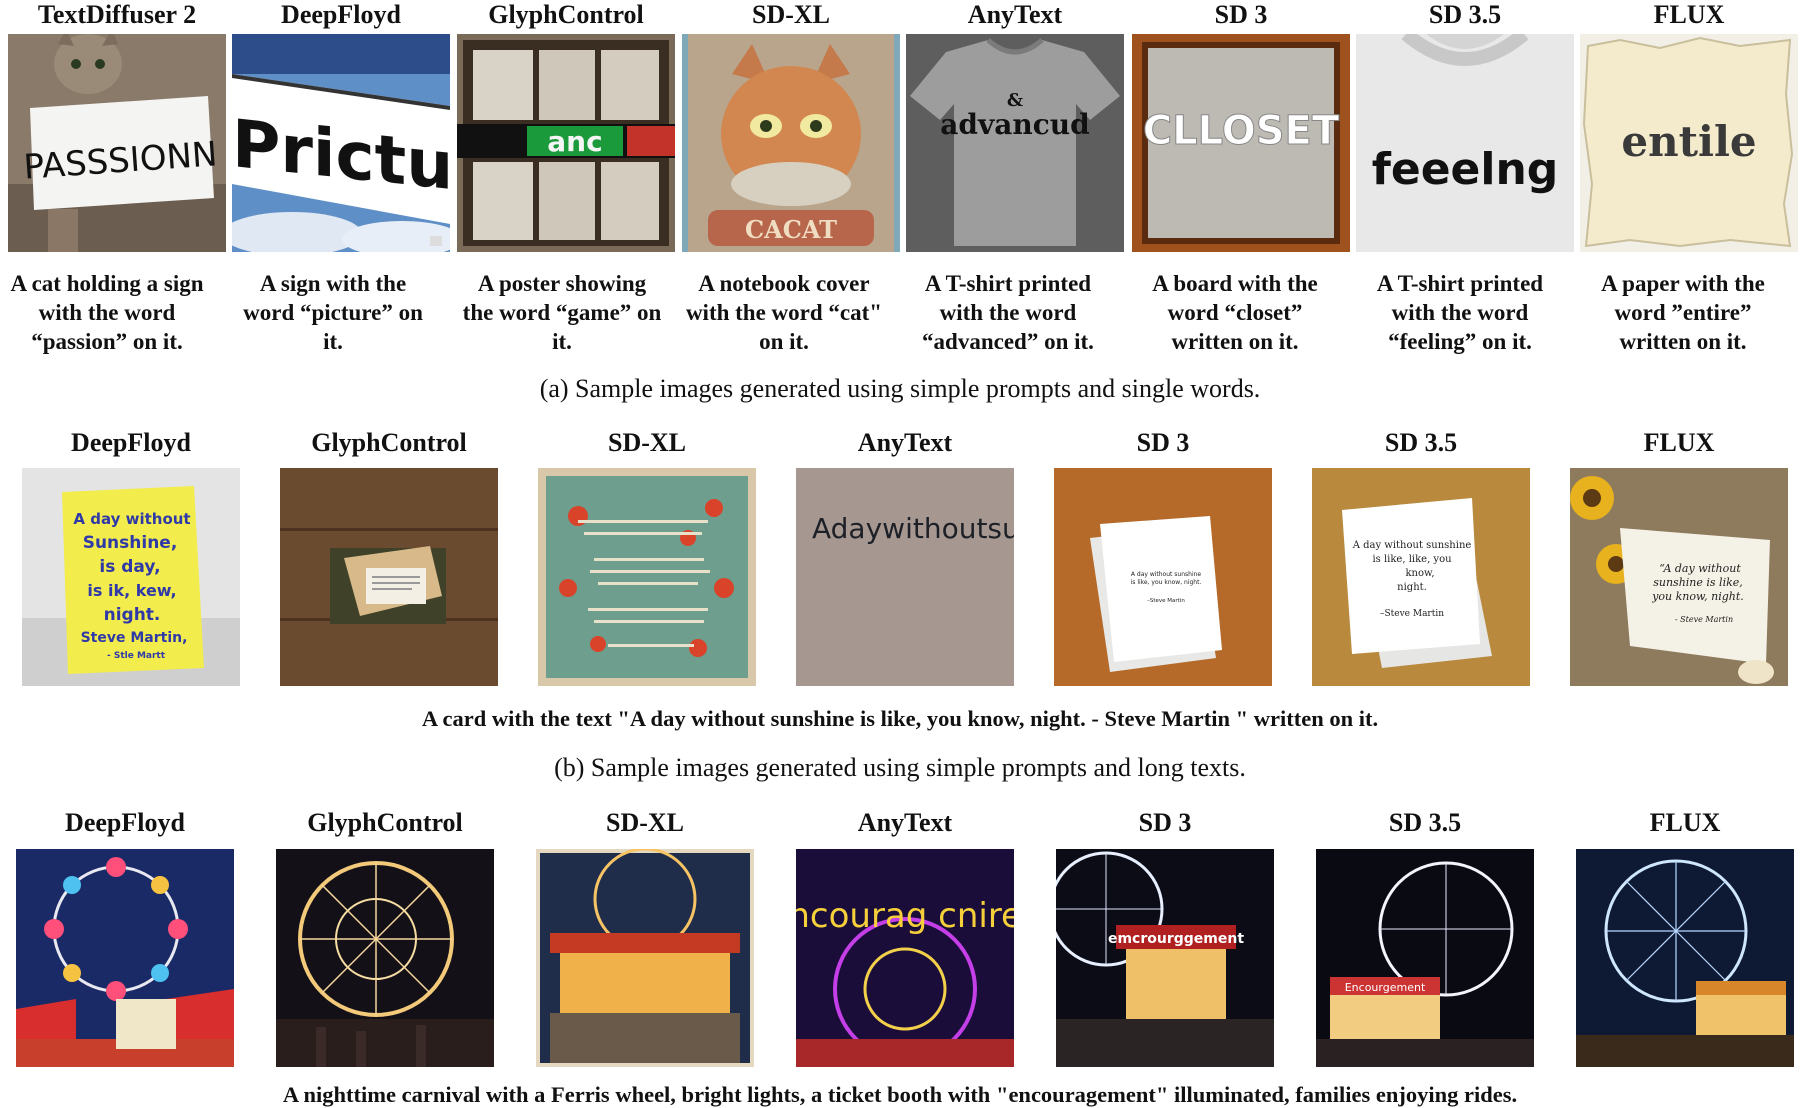 Image resolution: width=1800 pixels, height=1108 pixels. Describe the element at coordinates (389, 577) in the screenshot. I see `sample-image-glyphcontrol-card` at that location.